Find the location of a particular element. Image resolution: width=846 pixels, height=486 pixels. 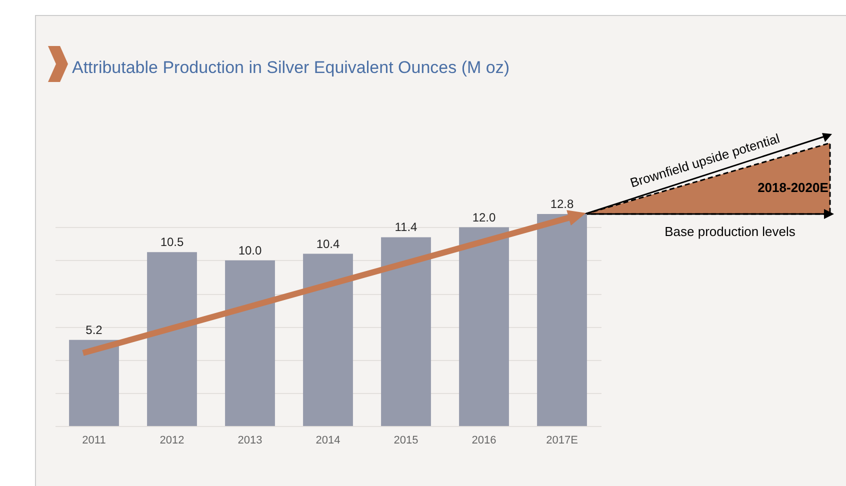

data-label: 10.0 is located at coordinates (250, 250).